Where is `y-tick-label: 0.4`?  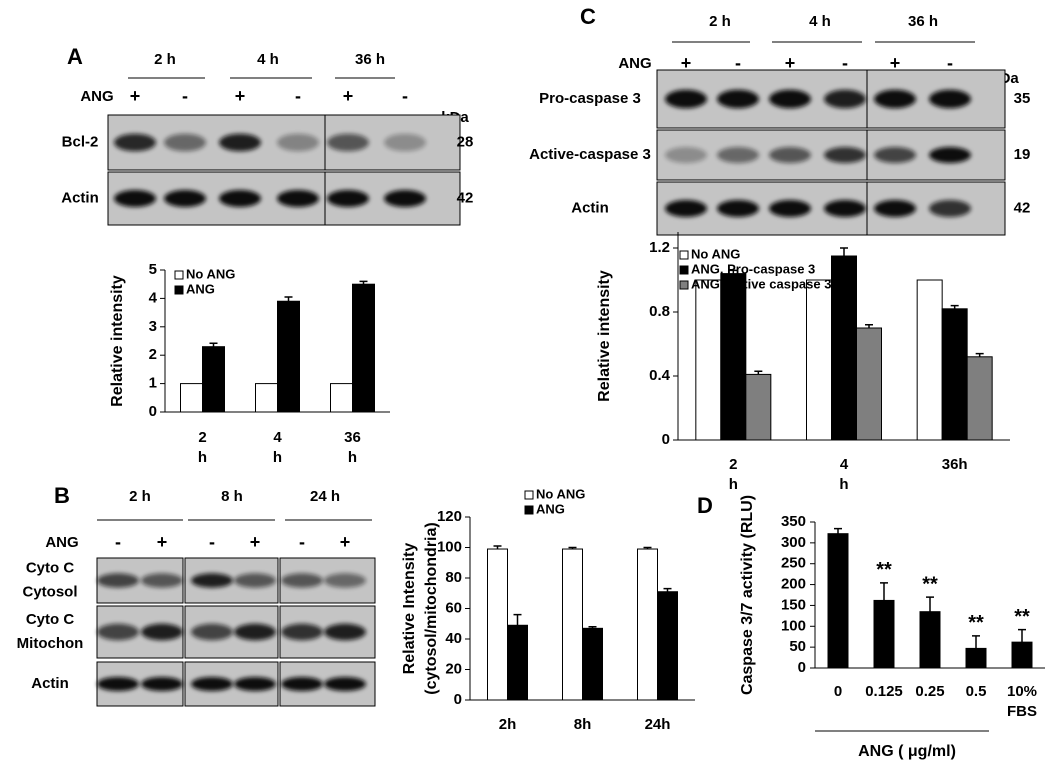 y-tick-label: 0.4 is located at coordinates (660, 375).